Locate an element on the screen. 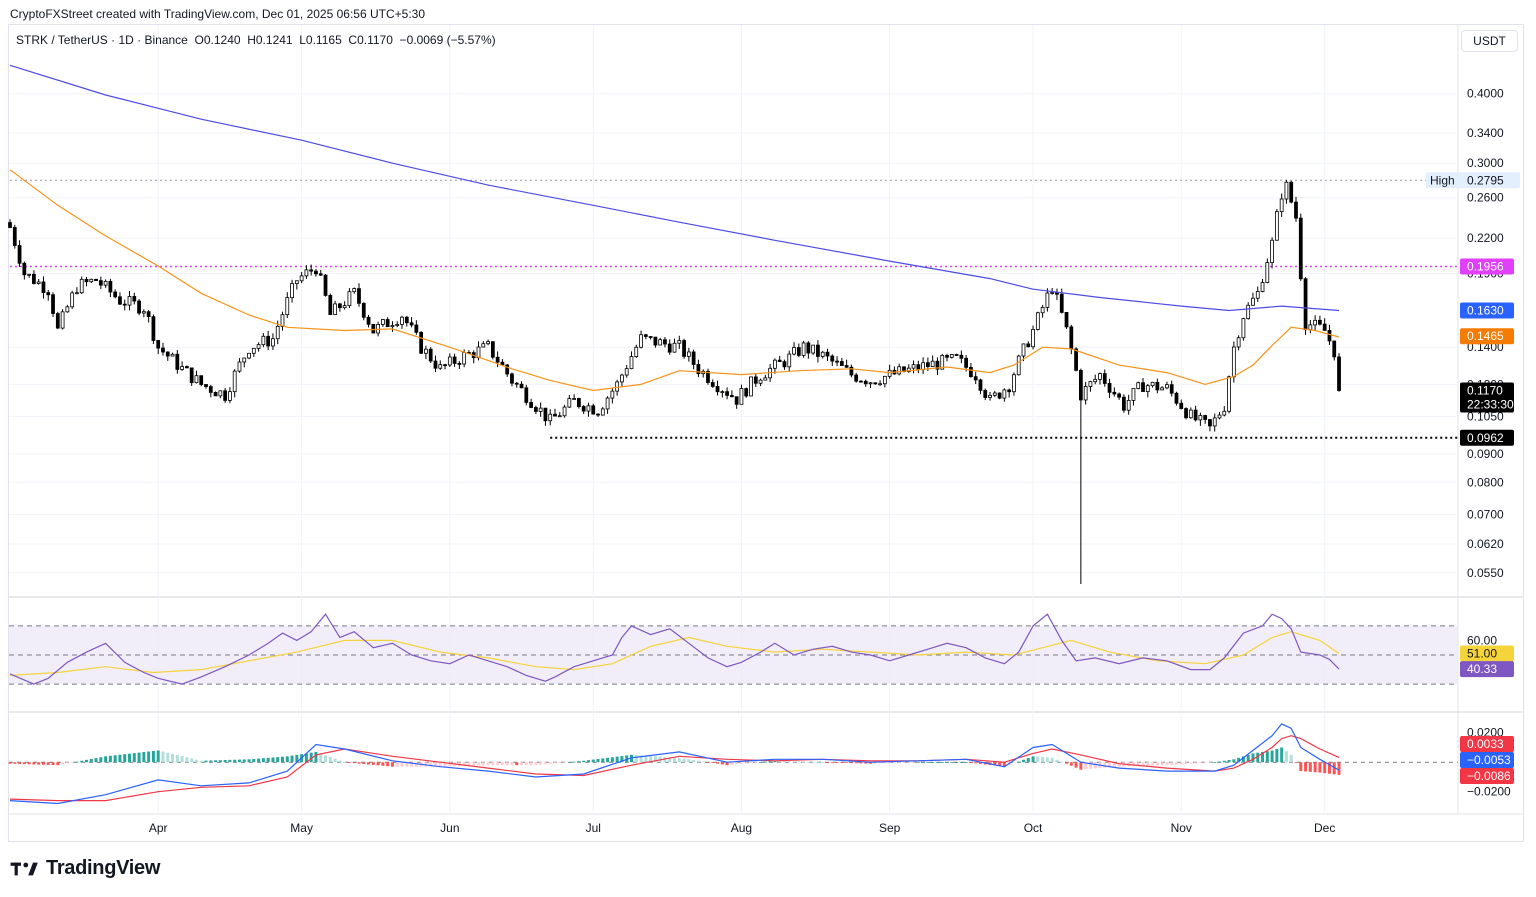 The height and width of the screenshot is (897, 1536). rsi-tick-label: 60.00 is located at coordinates (1482, 640).